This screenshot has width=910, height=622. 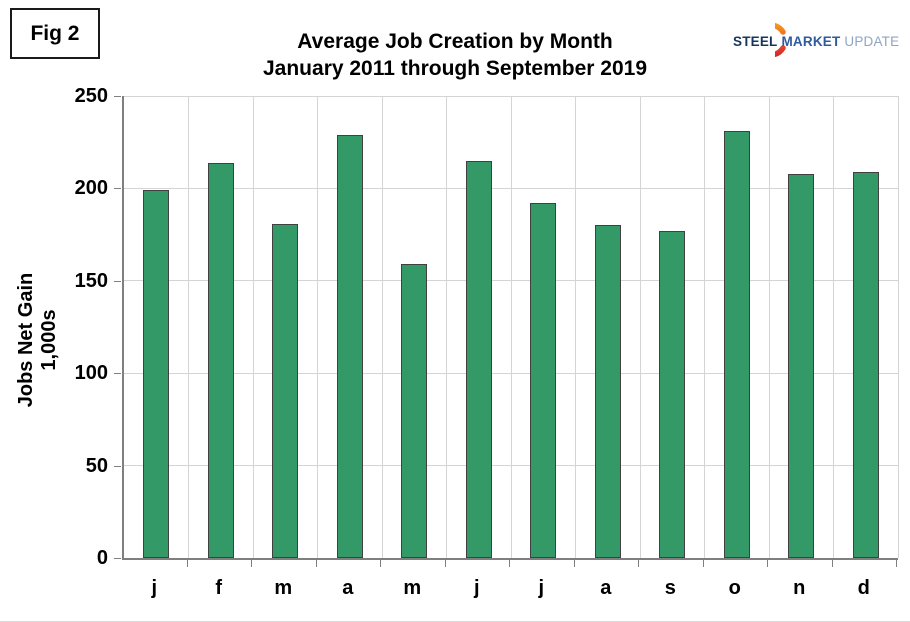 I want to click on y-axis-tick-label: 50, so click(x=96, y=465).